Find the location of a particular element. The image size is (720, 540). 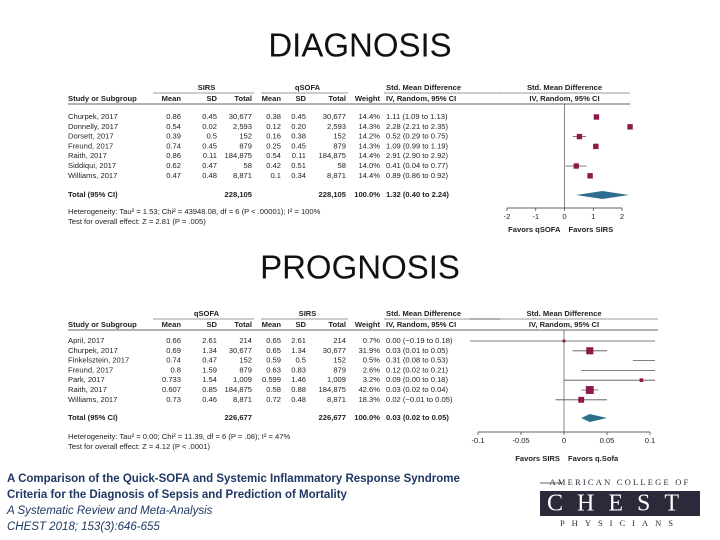

favors-label: Favors q.Sofa is located at coordinates (593, 458).